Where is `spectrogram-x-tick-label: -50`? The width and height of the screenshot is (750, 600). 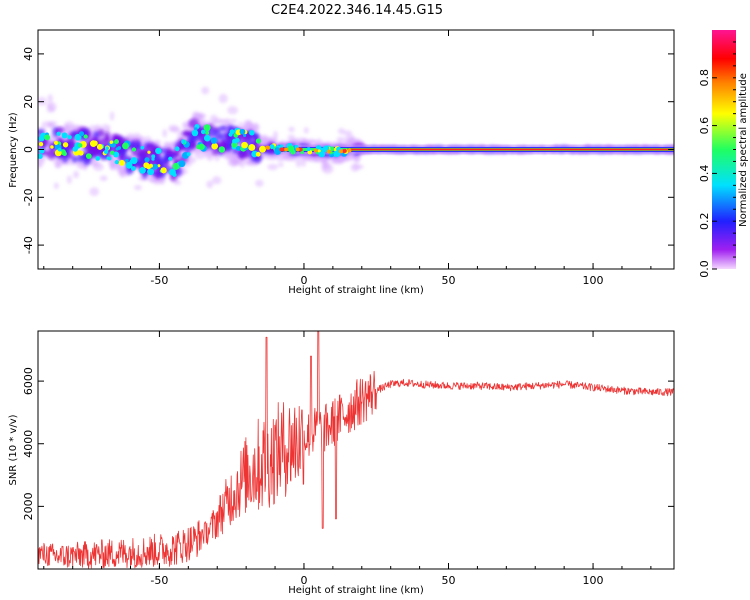 spectrogram-x-tick-label: -50 is located at coordinates (159, 280).